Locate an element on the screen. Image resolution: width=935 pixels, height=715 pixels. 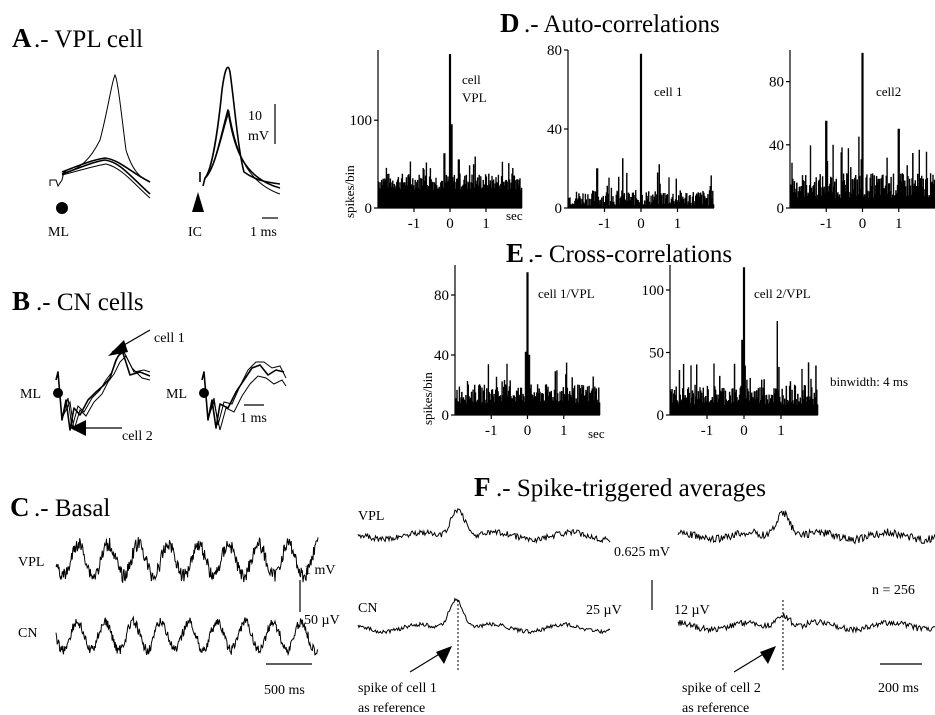
panel-a-scale-t: 1 ms is located at coordinates (263, 232).